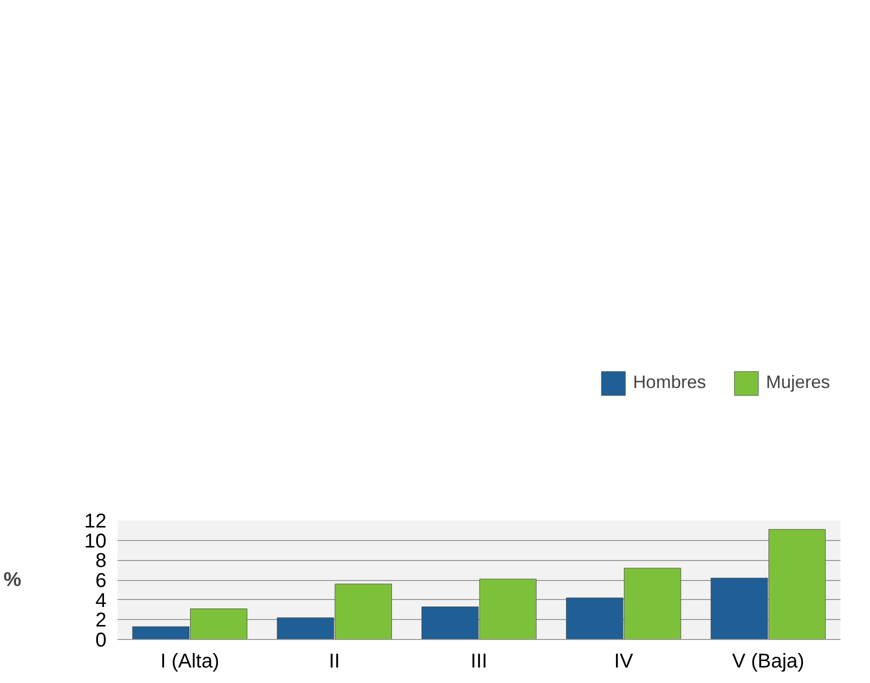 The image size is (870, 683). I want to click on y-tick-label: 4, so click(100, 601).